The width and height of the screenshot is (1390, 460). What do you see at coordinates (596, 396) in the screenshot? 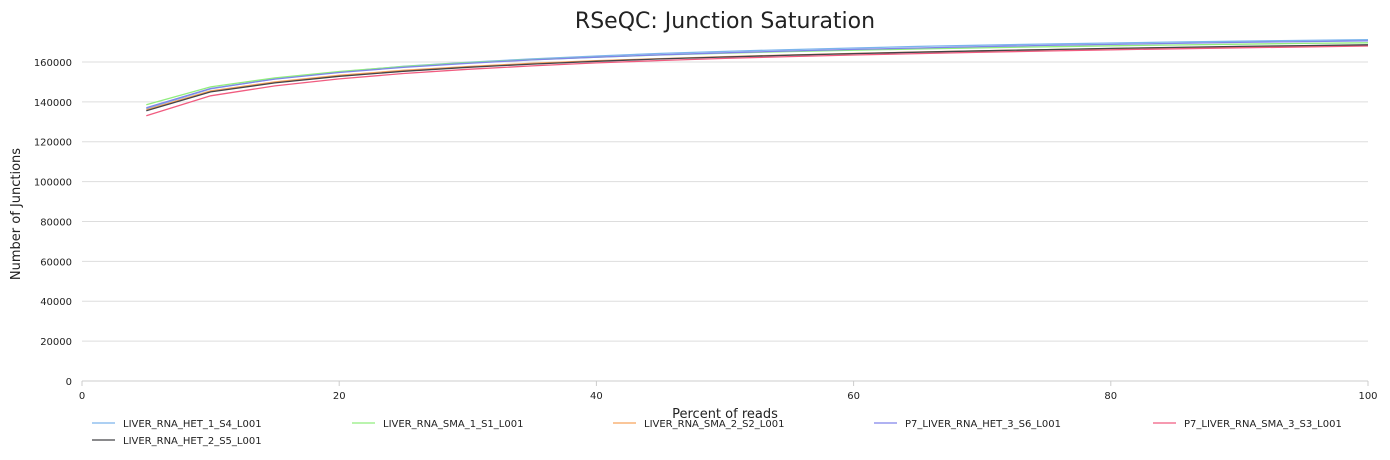
I see `x-tick-label: 40` at bounding box center [596, 396].